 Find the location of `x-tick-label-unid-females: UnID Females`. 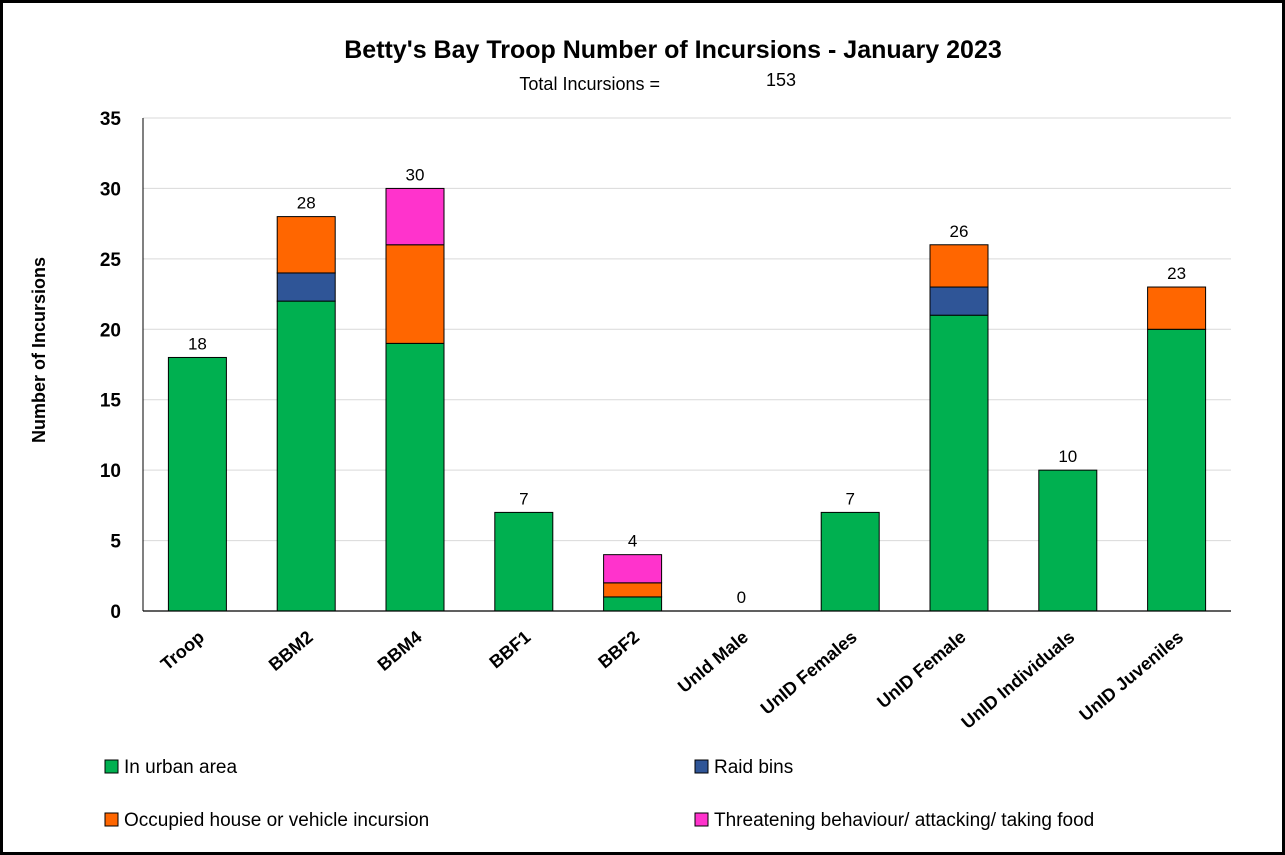

x-tick-label-unid-females: UnID Females is located at coordinates (809, 673).